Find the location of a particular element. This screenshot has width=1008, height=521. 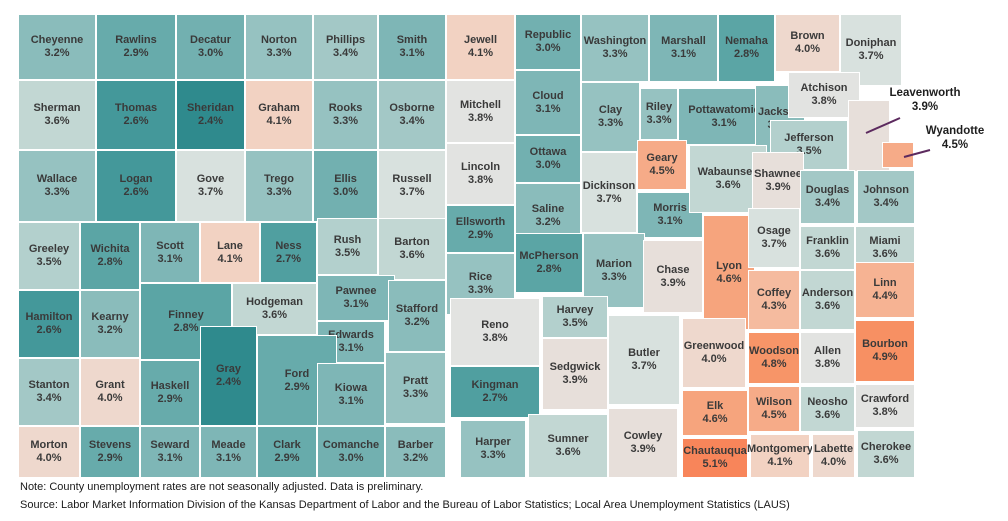

callout-value-label: 4.5% is located at coordinates (955, 145).